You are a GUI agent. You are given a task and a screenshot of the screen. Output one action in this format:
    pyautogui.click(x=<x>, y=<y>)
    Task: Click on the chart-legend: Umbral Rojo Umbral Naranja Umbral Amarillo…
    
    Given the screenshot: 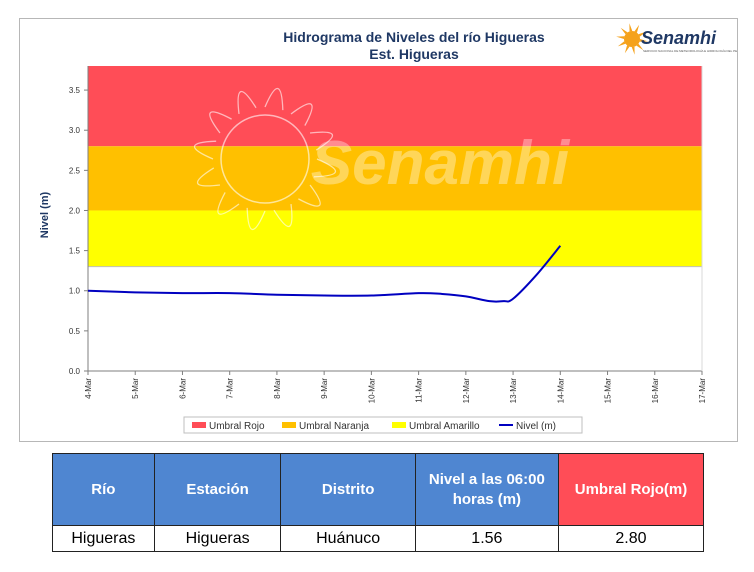 What is the action you would take?
    pyautogui.click(x=383, y=425)
    